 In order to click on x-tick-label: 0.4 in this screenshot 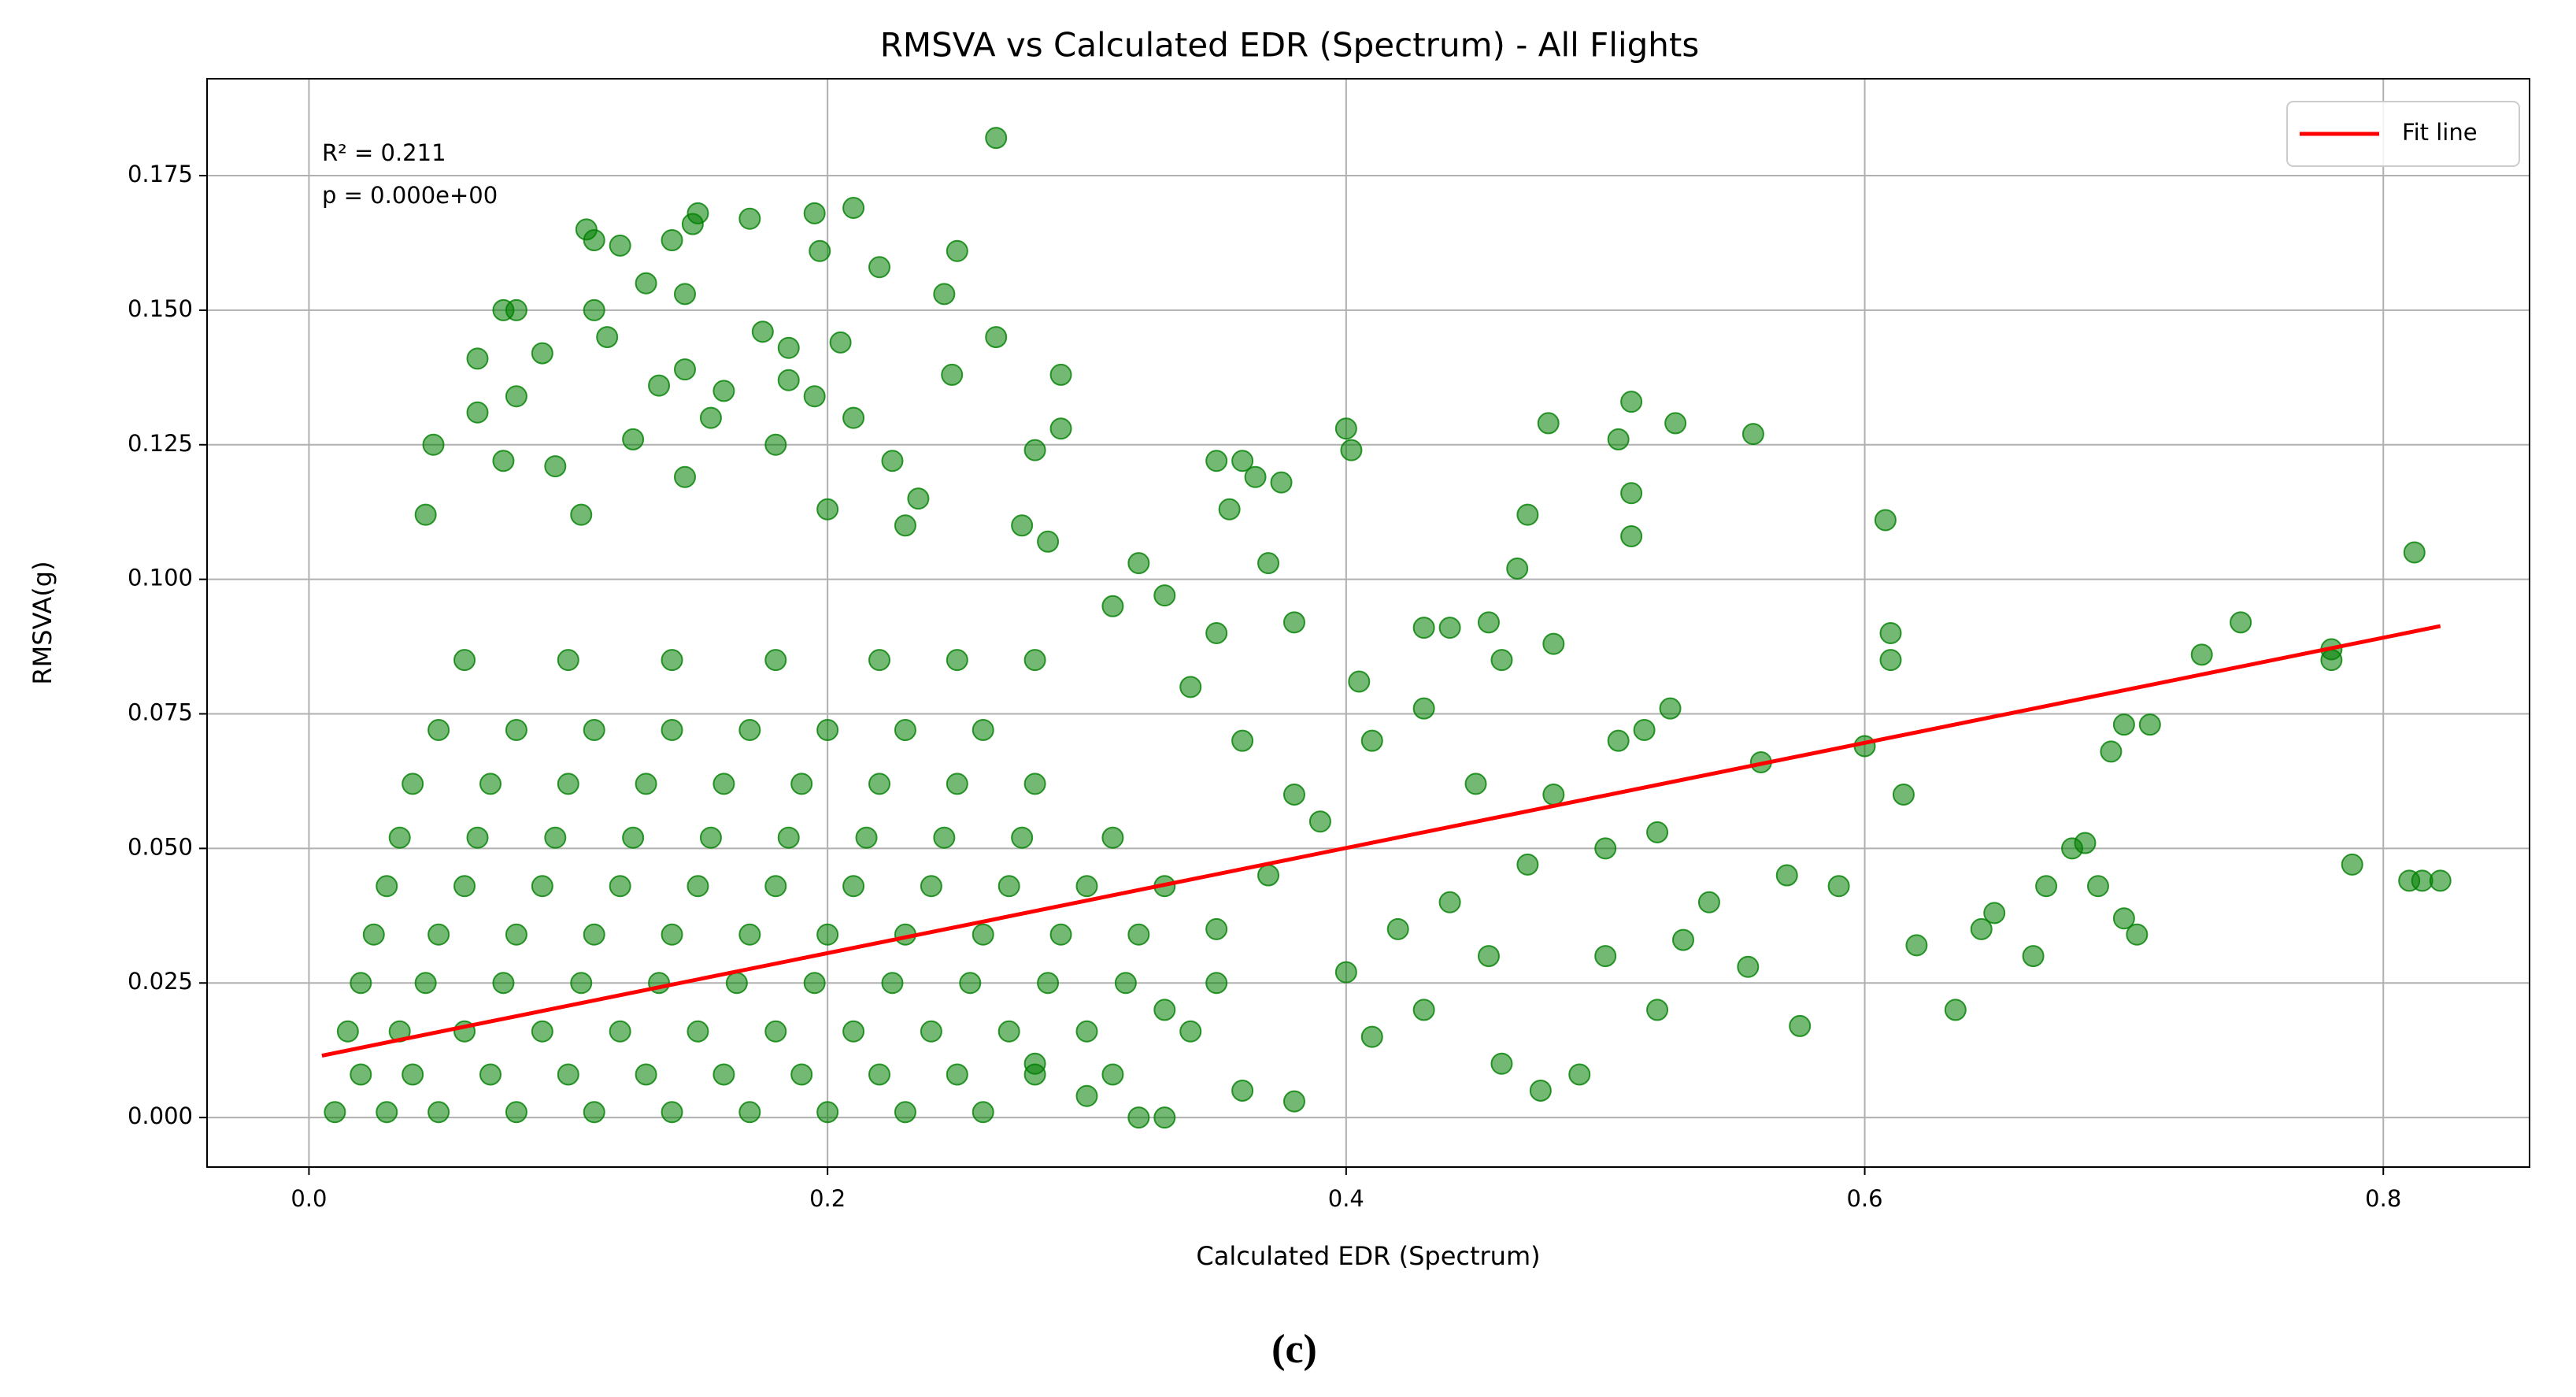, I will do `click(1346, 1198)`.